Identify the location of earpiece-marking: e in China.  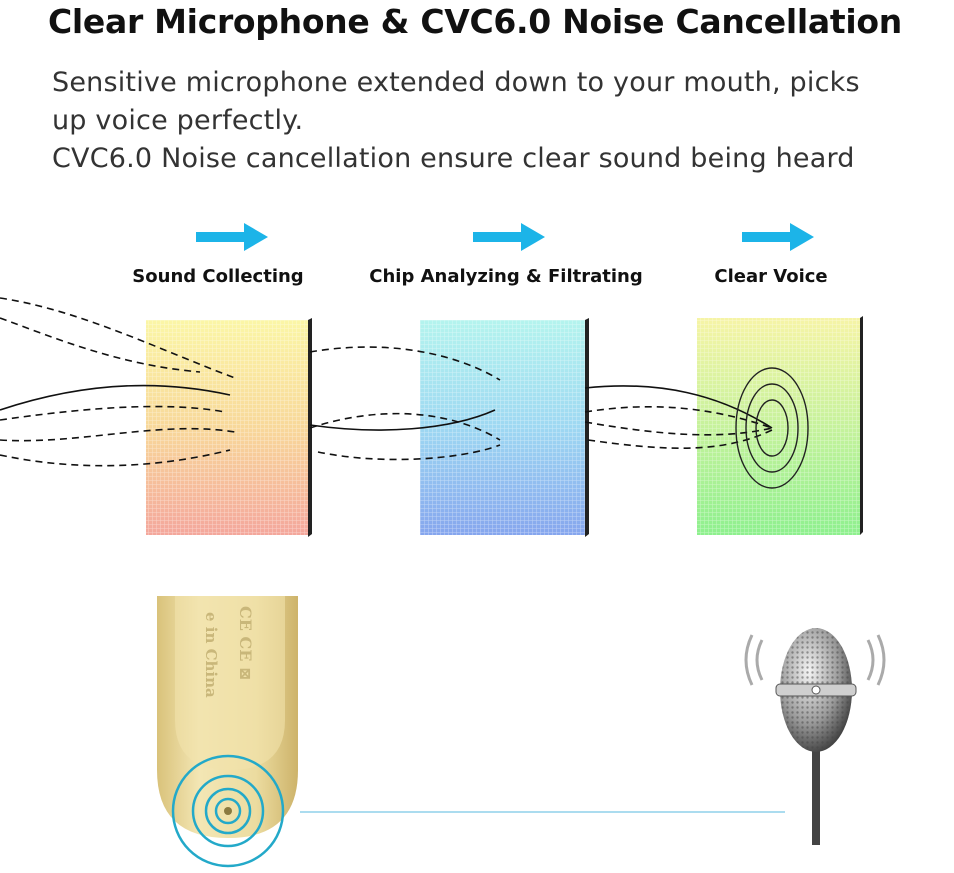
(211, 655).